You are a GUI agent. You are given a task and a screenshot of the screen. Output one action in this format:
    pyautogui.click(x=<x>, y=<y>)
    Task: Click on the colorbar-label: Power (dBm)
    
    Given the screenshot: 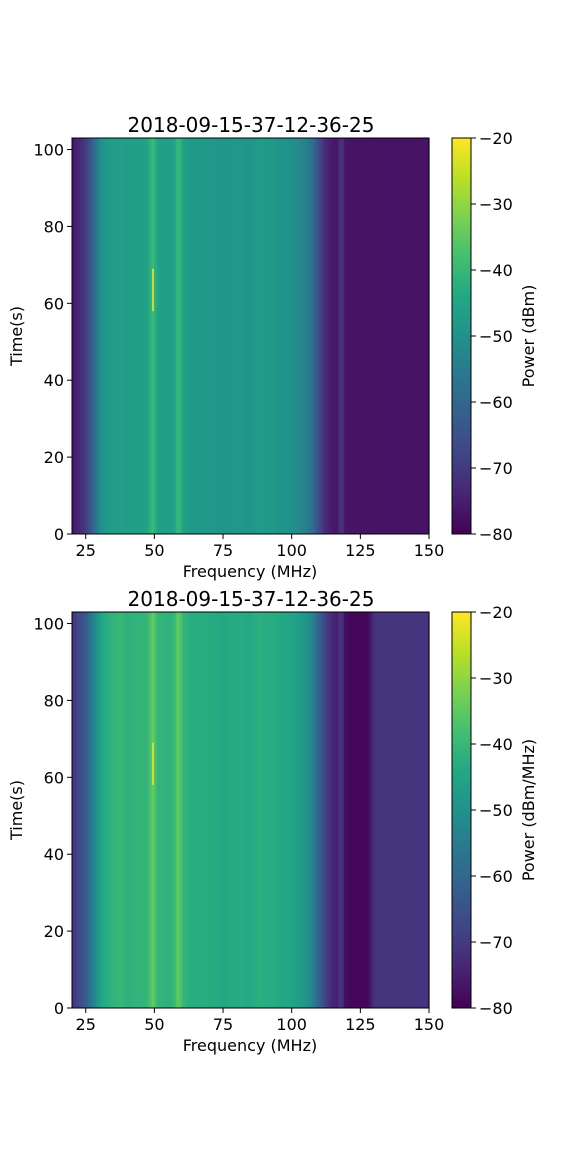 What is the action you would take?
    pyautogui.click(x=528, y=336)
    